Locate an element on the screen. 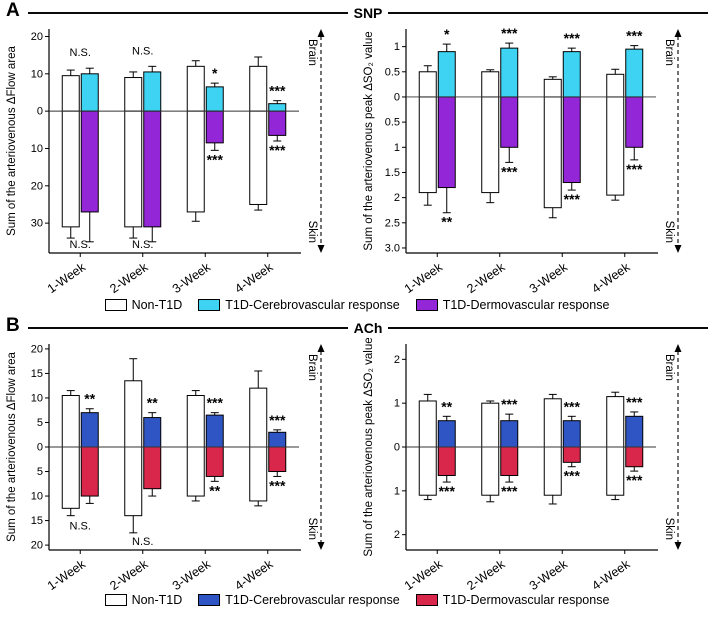 This screenshot has width=714, height=630. significance-label: N.S. is located at coordinates (142, 245).